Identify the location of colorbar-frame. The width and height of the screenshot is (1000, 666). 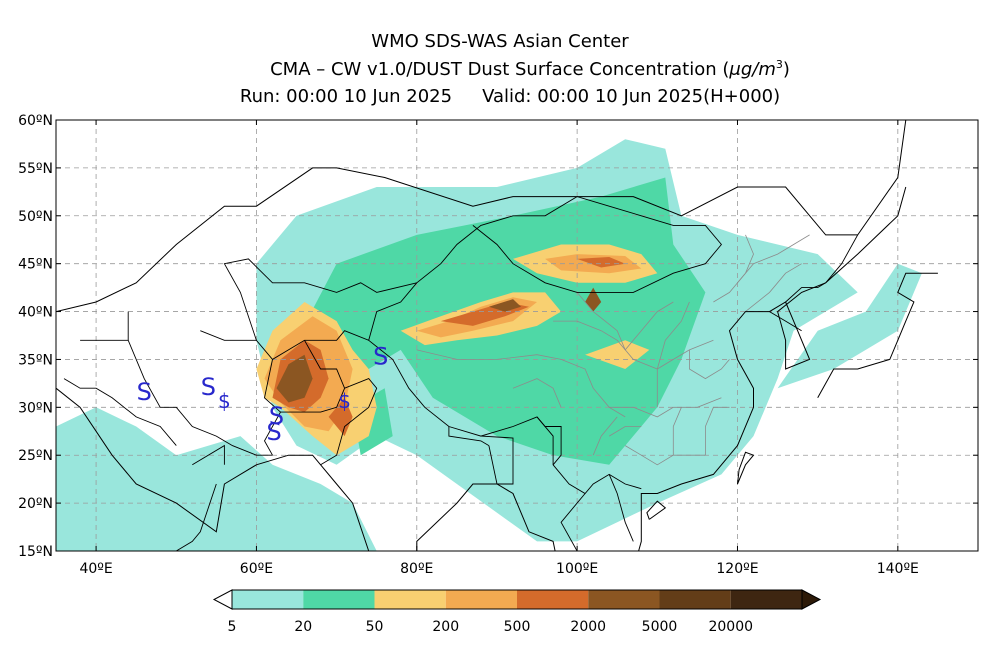
(517, 599).